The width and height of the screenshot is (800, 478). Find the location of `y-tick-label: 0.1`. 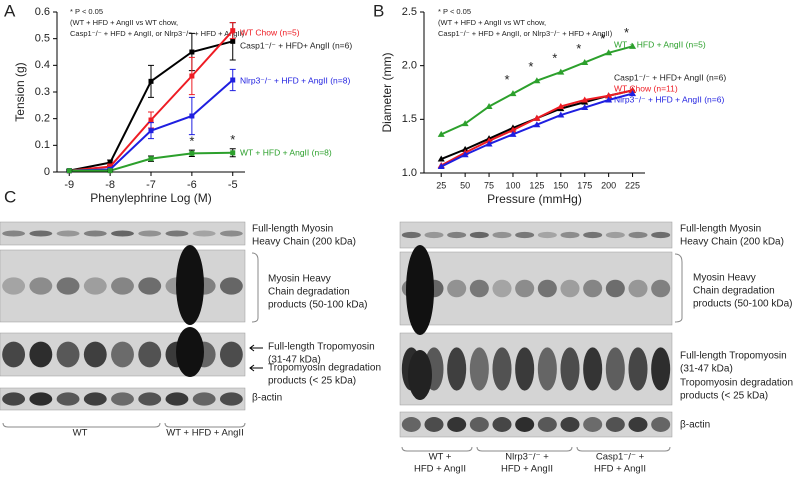

y-tick-label: 0.1 is located at coordinates (42, 145).